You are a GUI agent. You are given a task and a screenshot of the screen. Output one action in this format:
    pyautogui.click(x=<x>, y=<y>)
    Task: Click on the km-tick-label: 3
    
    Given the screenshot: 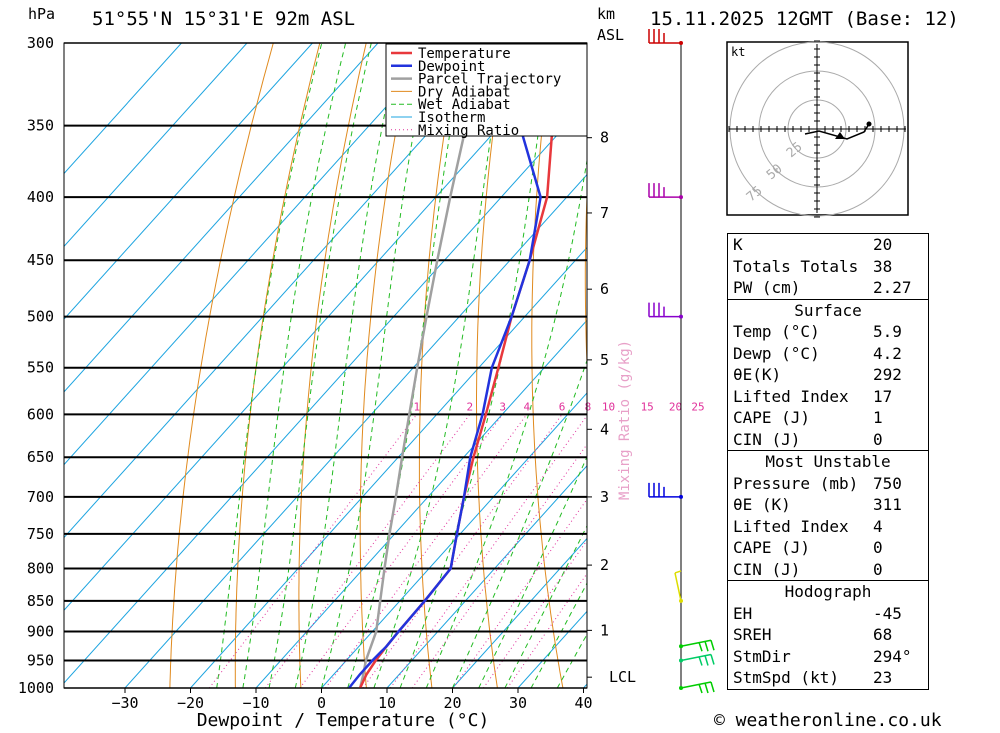 What is the action you would take?
    pyautogui.click(x=604, y=497)
    